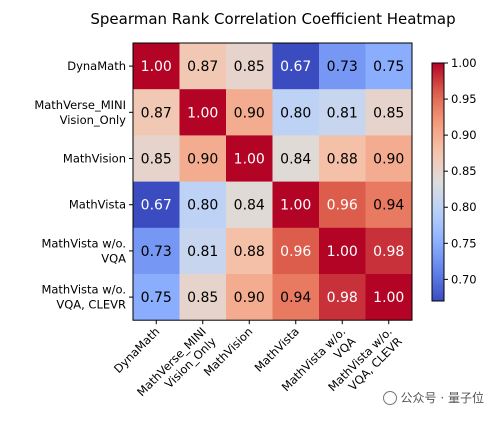  Describe the element at coordinates (80, 105) in the screenshot. I see `y-tick-label-line: MathVerse_MINI` at that location.